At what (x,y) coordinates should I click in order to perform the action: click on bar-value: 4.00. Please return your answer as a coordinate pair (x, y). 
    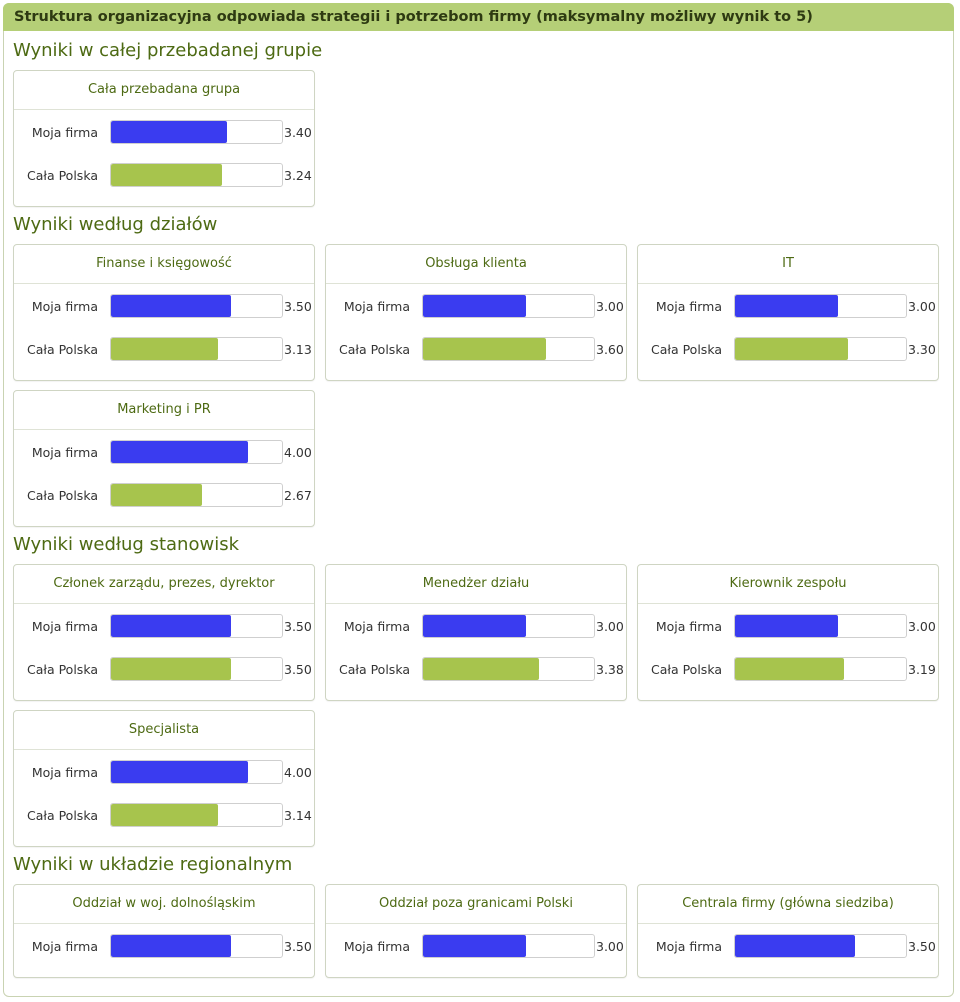
    Looking at the image, I should click on (298, 452).